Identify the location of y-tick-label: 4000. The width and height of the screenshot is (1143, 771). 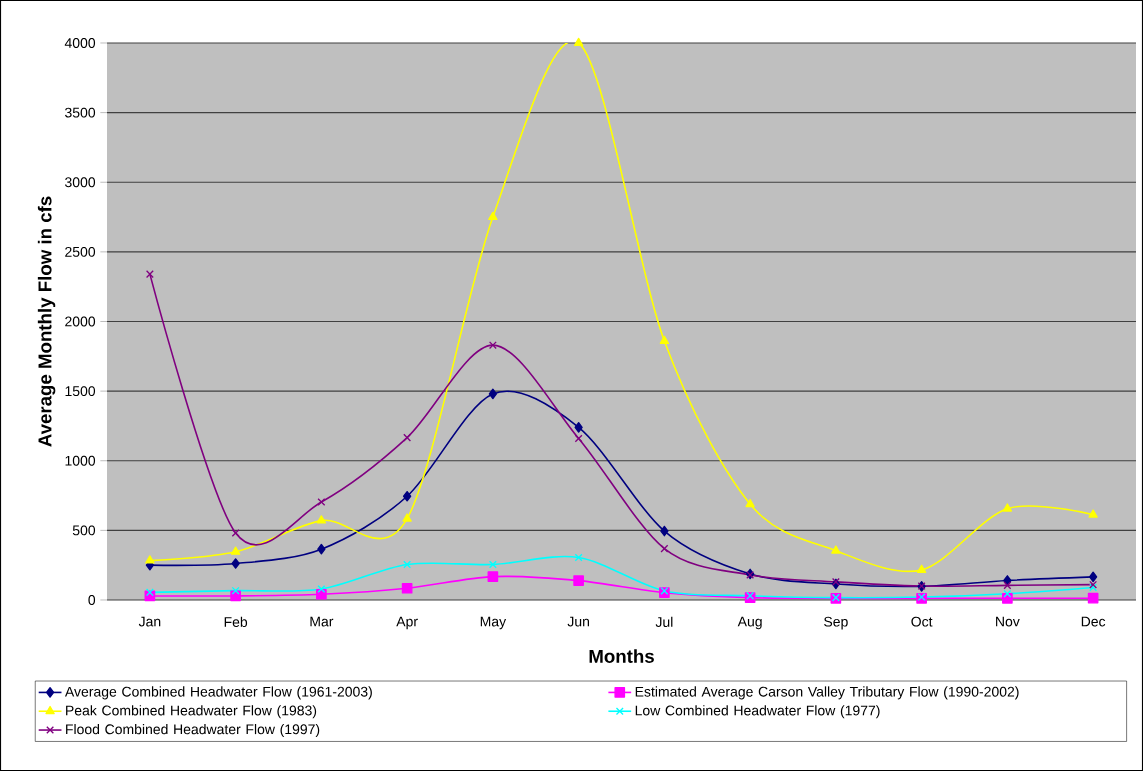
(80, 43).